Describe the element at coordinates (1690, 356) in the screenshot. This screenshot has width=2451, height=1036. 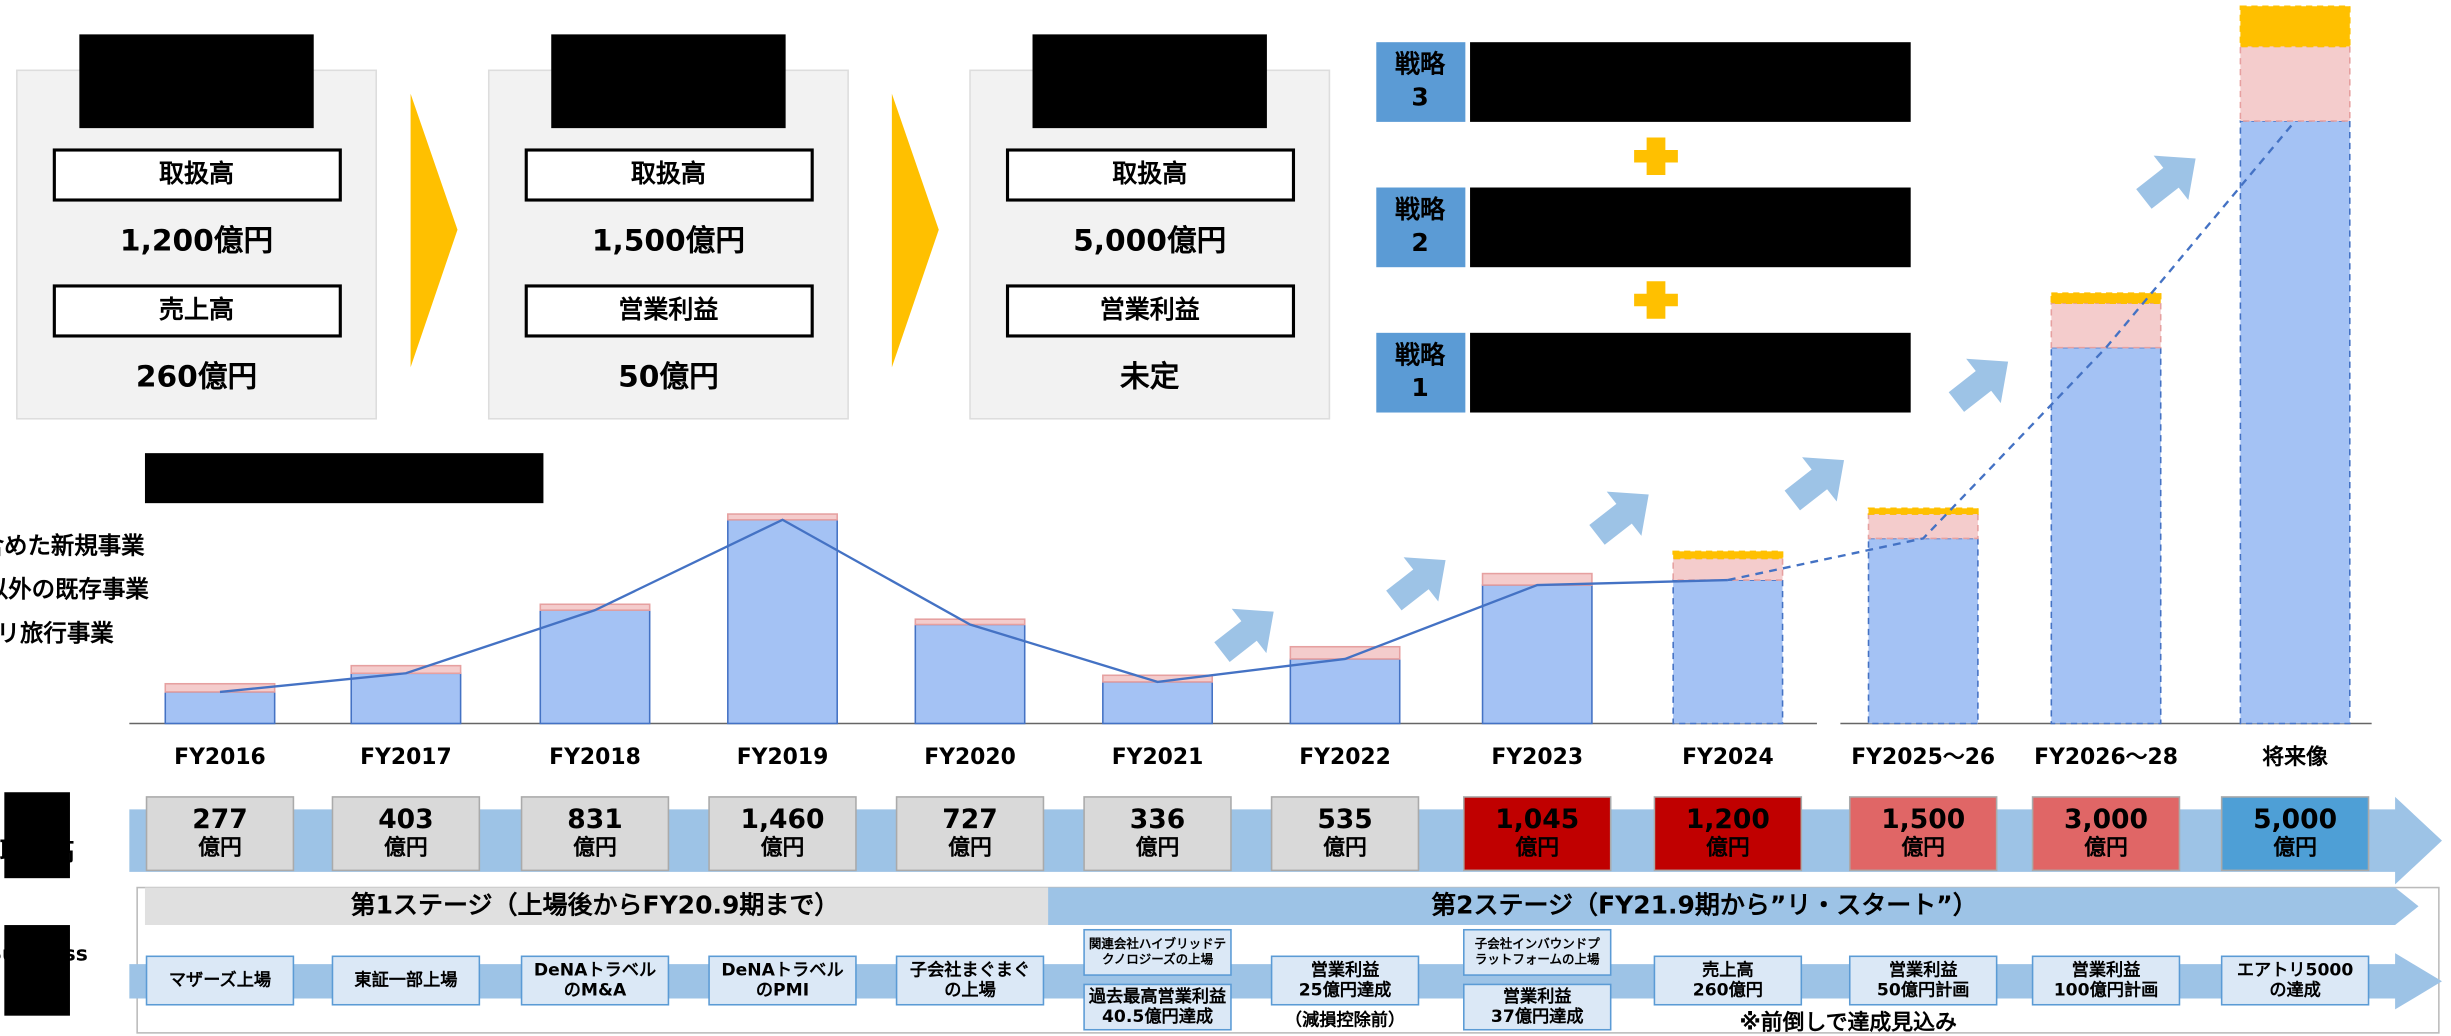
I see `strategy-text: 戦略的マーケティング投資による` at that location.